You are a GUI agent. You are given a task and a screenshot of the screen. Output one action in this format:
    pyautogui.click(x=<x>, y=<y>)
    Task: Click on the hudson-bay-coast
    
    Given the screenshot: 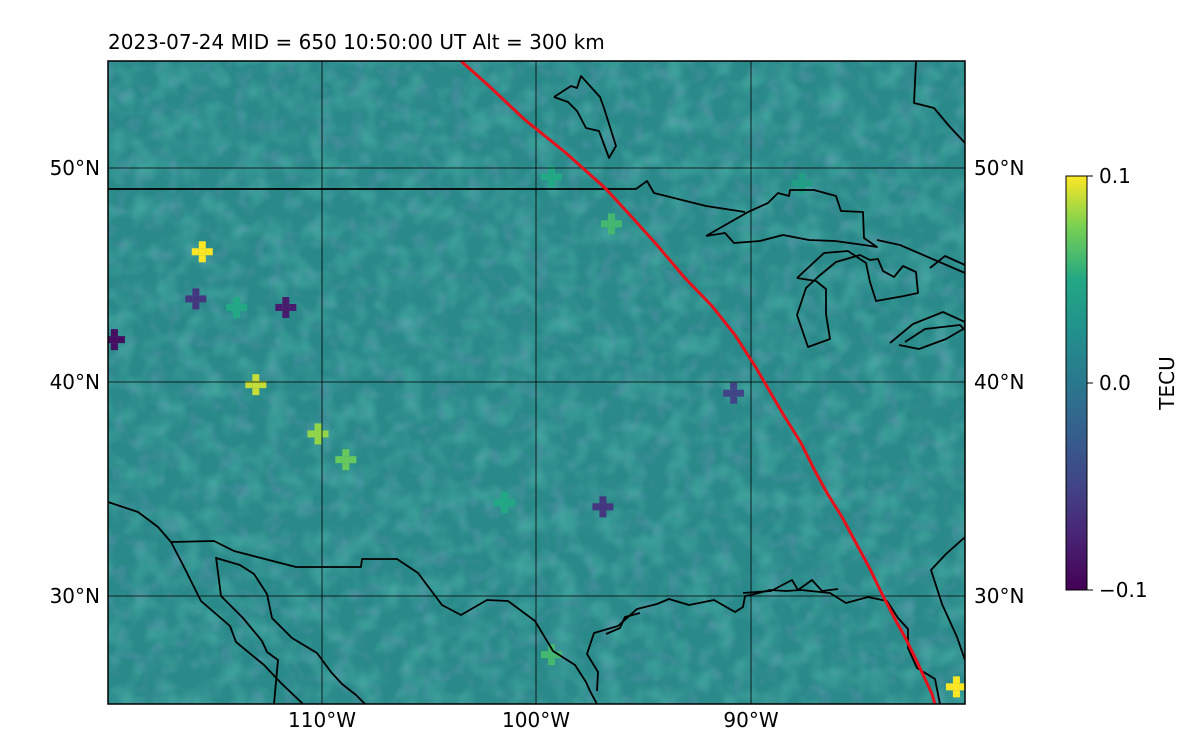 What is the action you would take?
    pyautogui.click(x=585, y=117)
    